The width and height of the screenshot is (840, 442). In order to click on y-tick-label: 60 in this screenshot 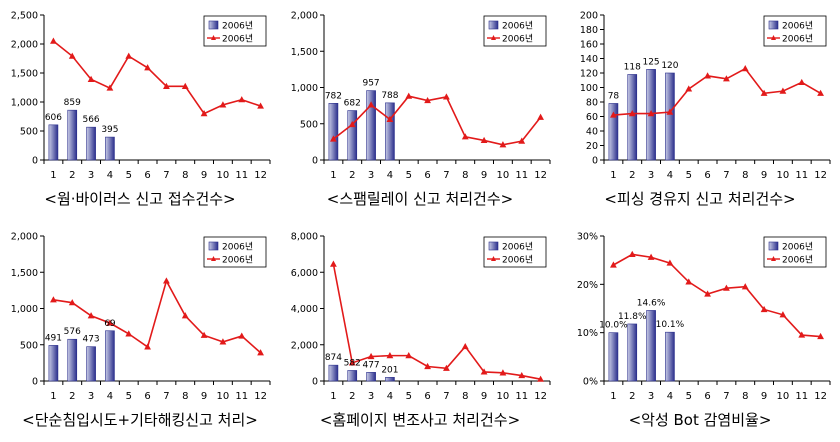, I will do `click(592, 117)`.